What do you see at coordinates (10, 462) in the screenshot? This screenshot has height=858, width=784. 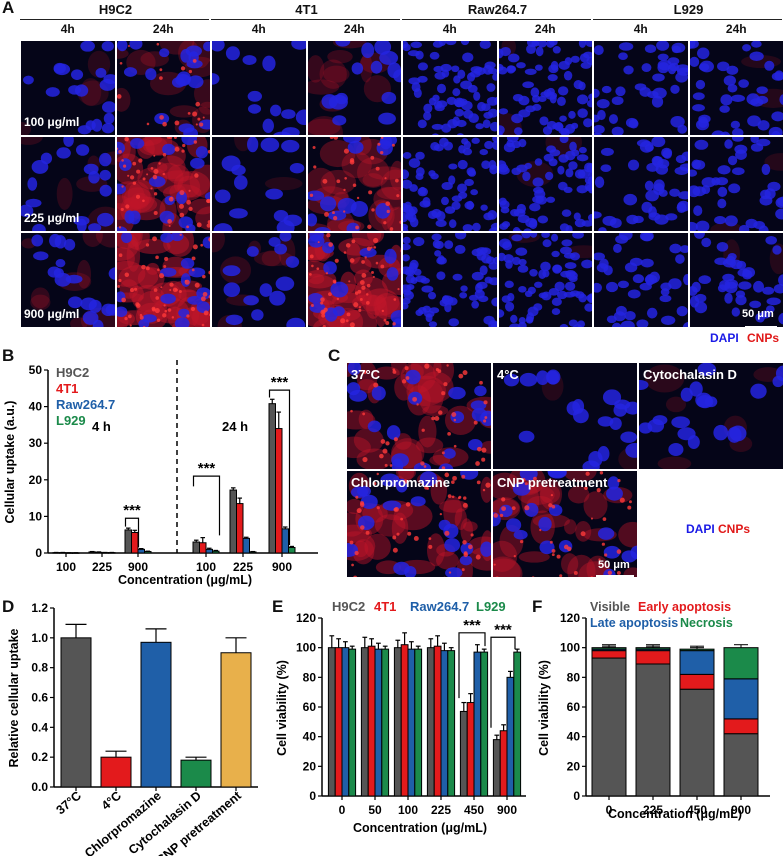 I see `y-axis-label: Cellular uptake (a.u.)` at bounding box center [10, 462].